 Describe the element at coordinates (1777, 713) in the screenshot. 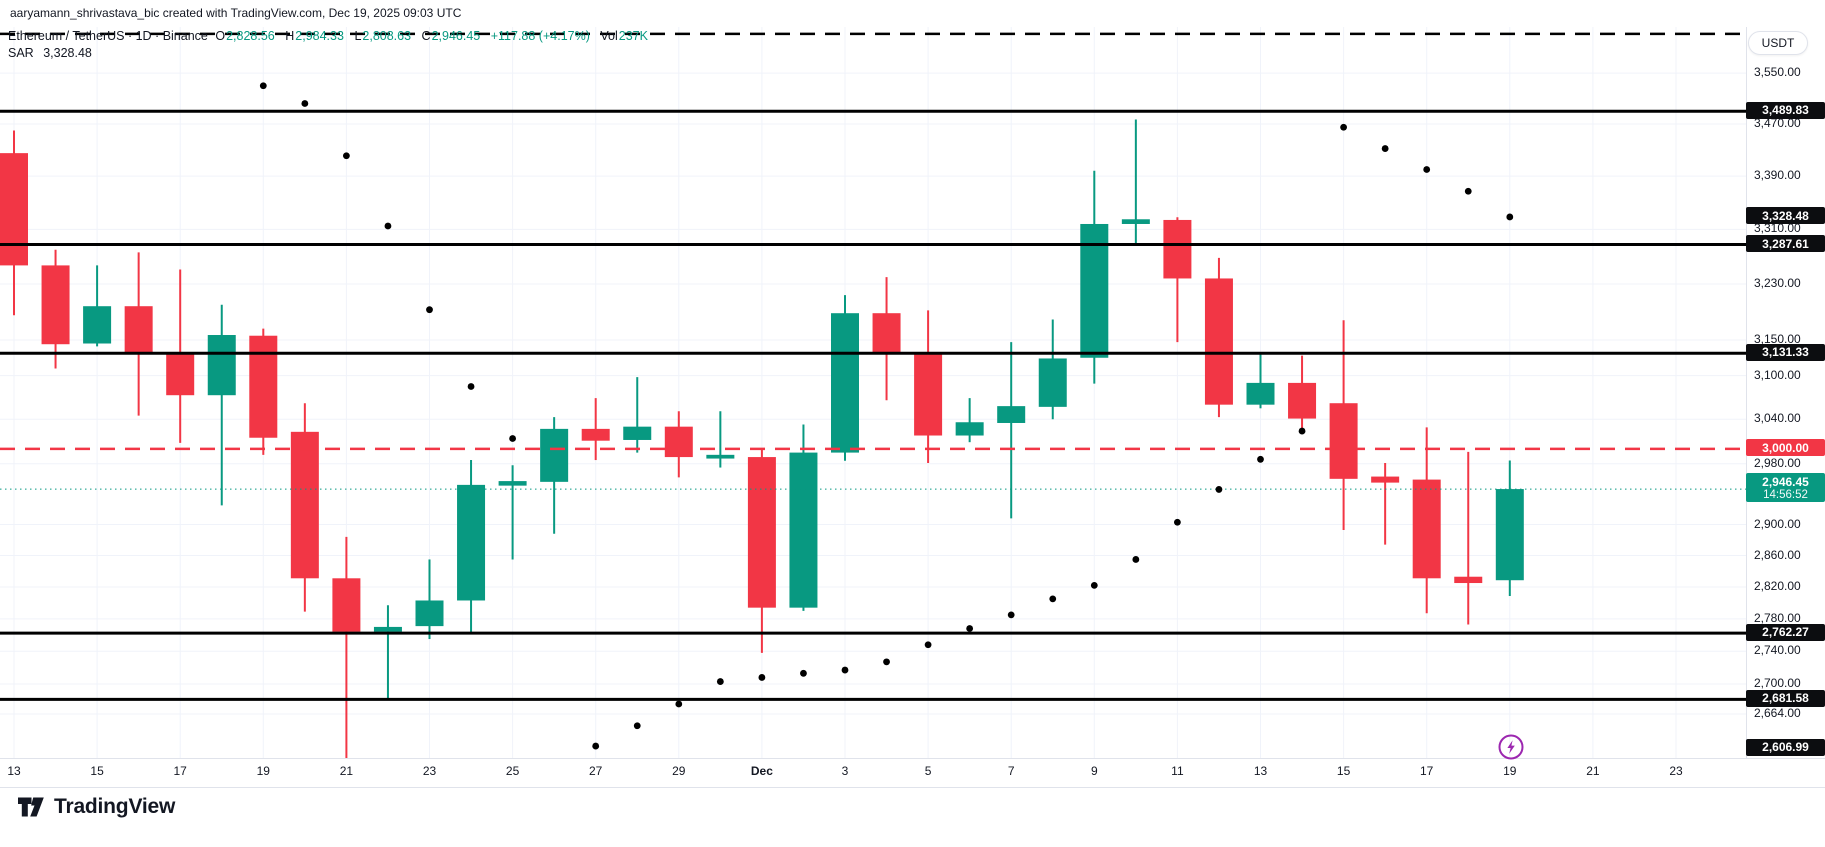

I see `axis-price-label: 2,664.00` at that location.